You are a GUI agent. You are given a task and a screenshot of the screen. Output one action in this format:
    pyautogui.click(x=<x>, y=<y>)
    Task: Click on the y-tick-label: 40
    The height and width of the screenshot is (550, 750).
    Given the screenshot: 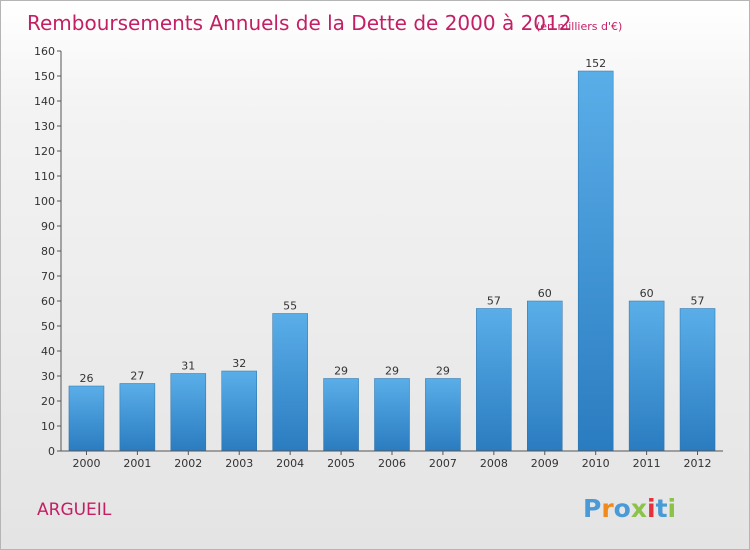 What is the action you would take?
    pyautogui.click(x=48, y=351)
    